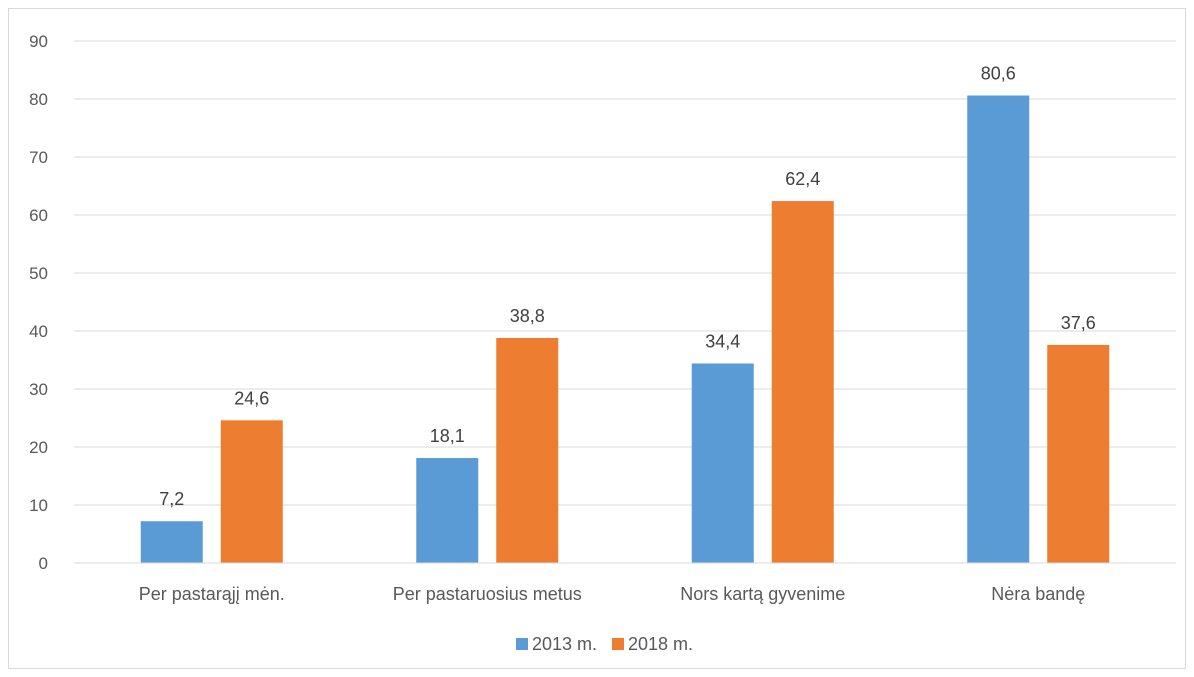 The image size is (1194, 677). I want to click on x-category-label: Per pastarąjį mėn., so click(212, 594).